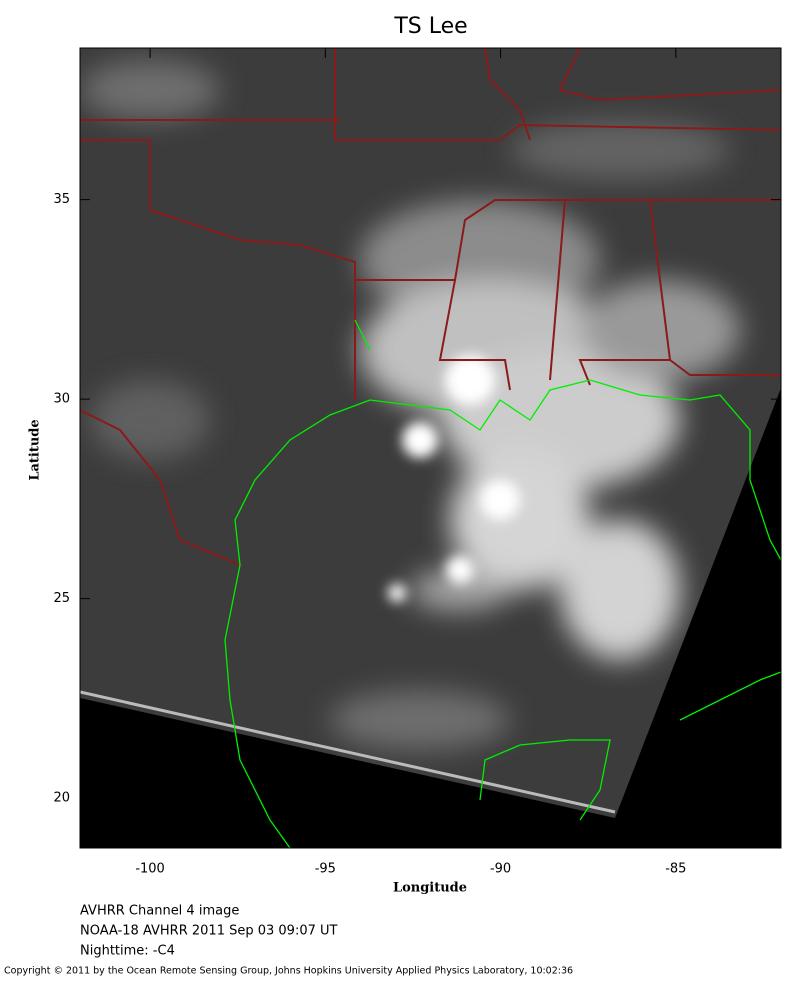 This screenshot has height=981, width=812. I want to click on x-tick-label: -95, so click(325, 869).